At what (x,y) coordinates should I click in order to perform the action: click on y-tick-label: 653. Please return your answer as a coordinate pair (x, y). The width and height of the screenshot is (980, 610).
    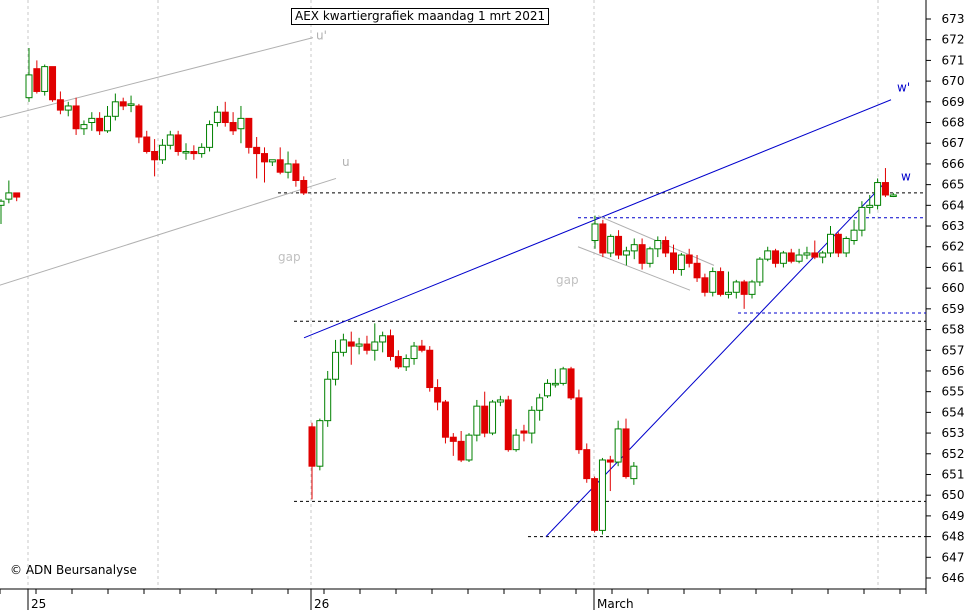
    Looking at the image, I should click on (953, 433).